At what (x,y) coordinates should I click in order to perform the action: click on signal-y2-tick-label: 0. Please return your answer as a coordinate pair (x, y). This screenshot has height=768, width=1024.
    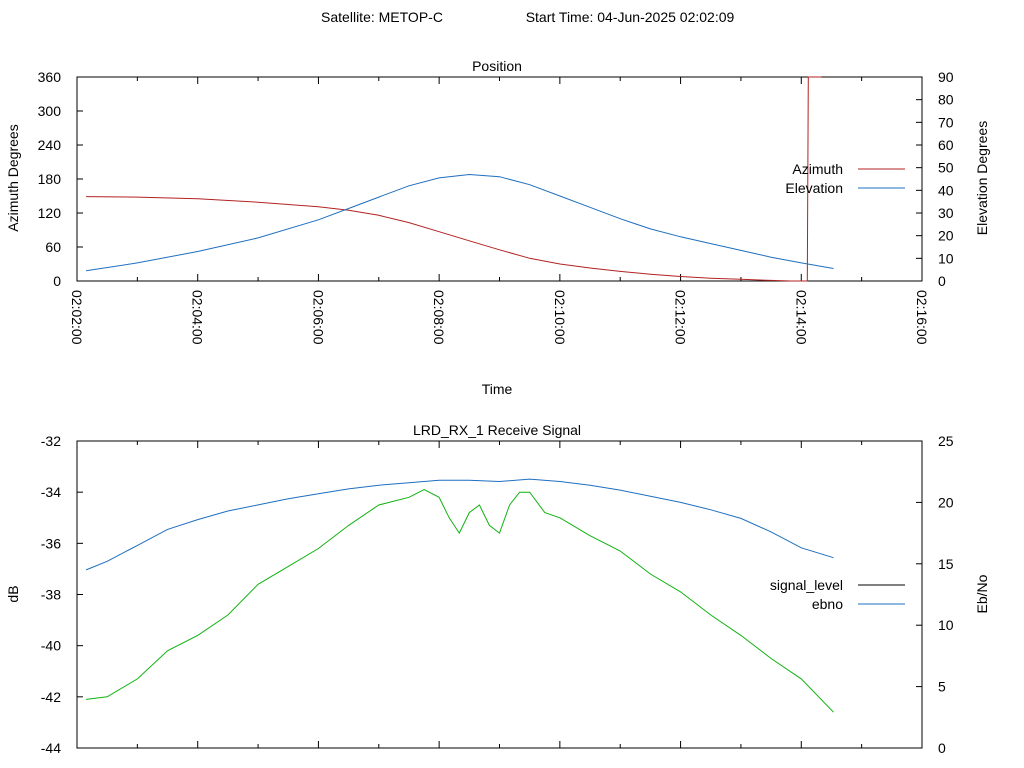
    Looking at the image, I should click on (942, 748).